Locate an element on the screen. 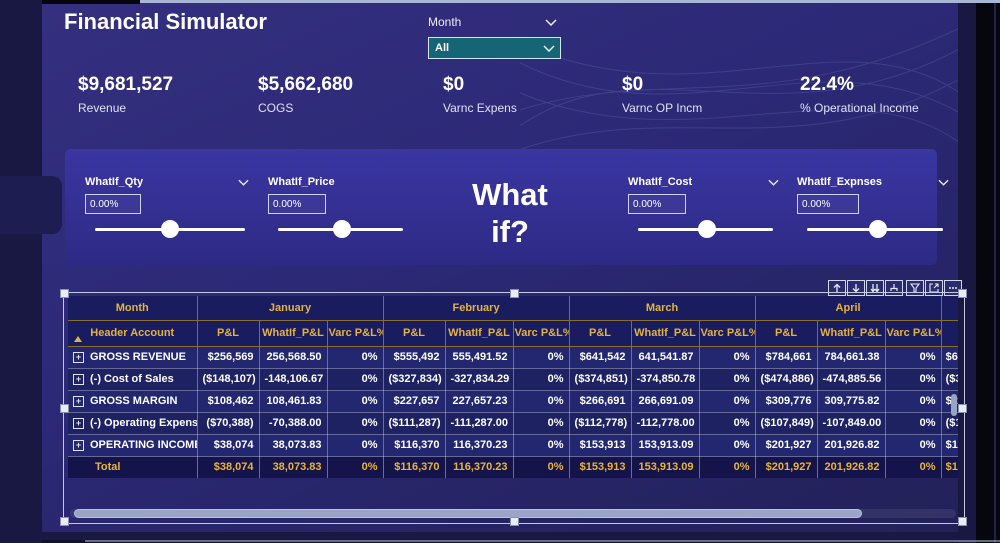 This screenshot has height=543, width=1000. month-header-february: February is located at coordinates (476, 308).